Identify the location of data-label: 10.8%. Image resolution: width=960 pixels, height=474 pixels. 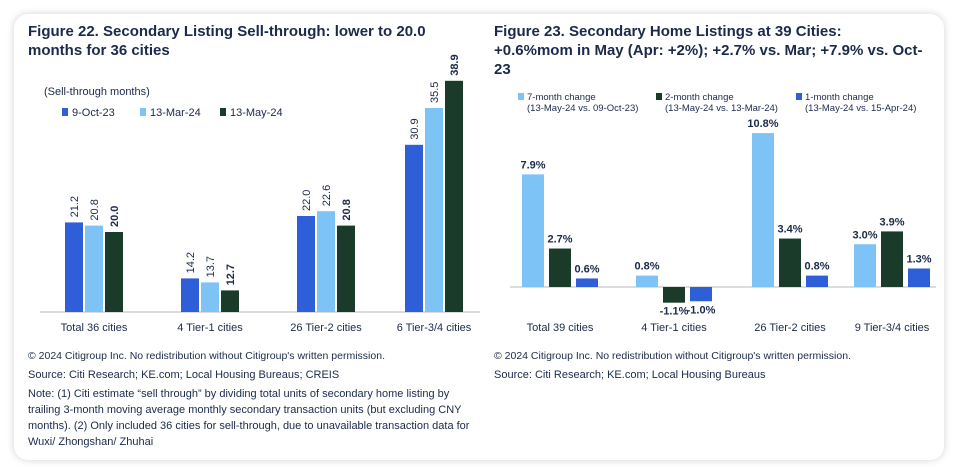
(762, 124).